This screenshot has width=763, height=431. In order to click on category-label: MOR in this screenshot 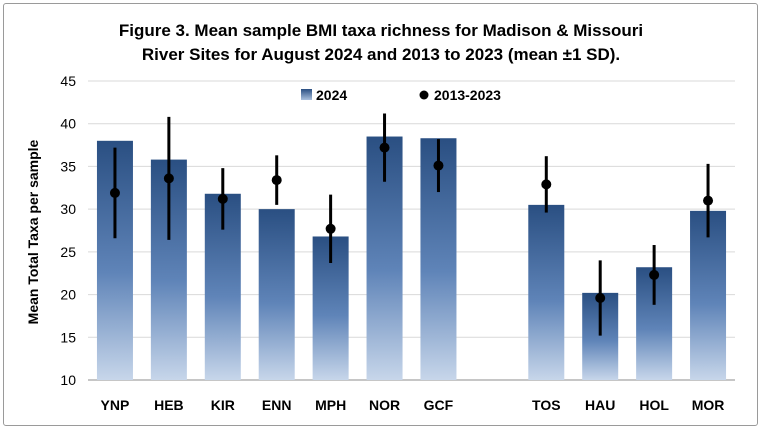, I will do `click(708, 405)`.